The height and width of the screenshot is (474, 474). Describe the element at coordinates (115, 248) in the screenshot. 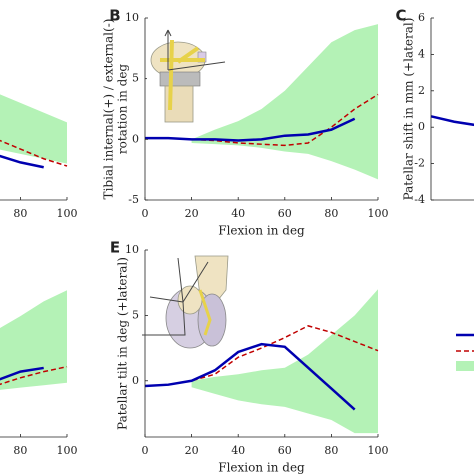

I see `panel-letter: E` at that location.